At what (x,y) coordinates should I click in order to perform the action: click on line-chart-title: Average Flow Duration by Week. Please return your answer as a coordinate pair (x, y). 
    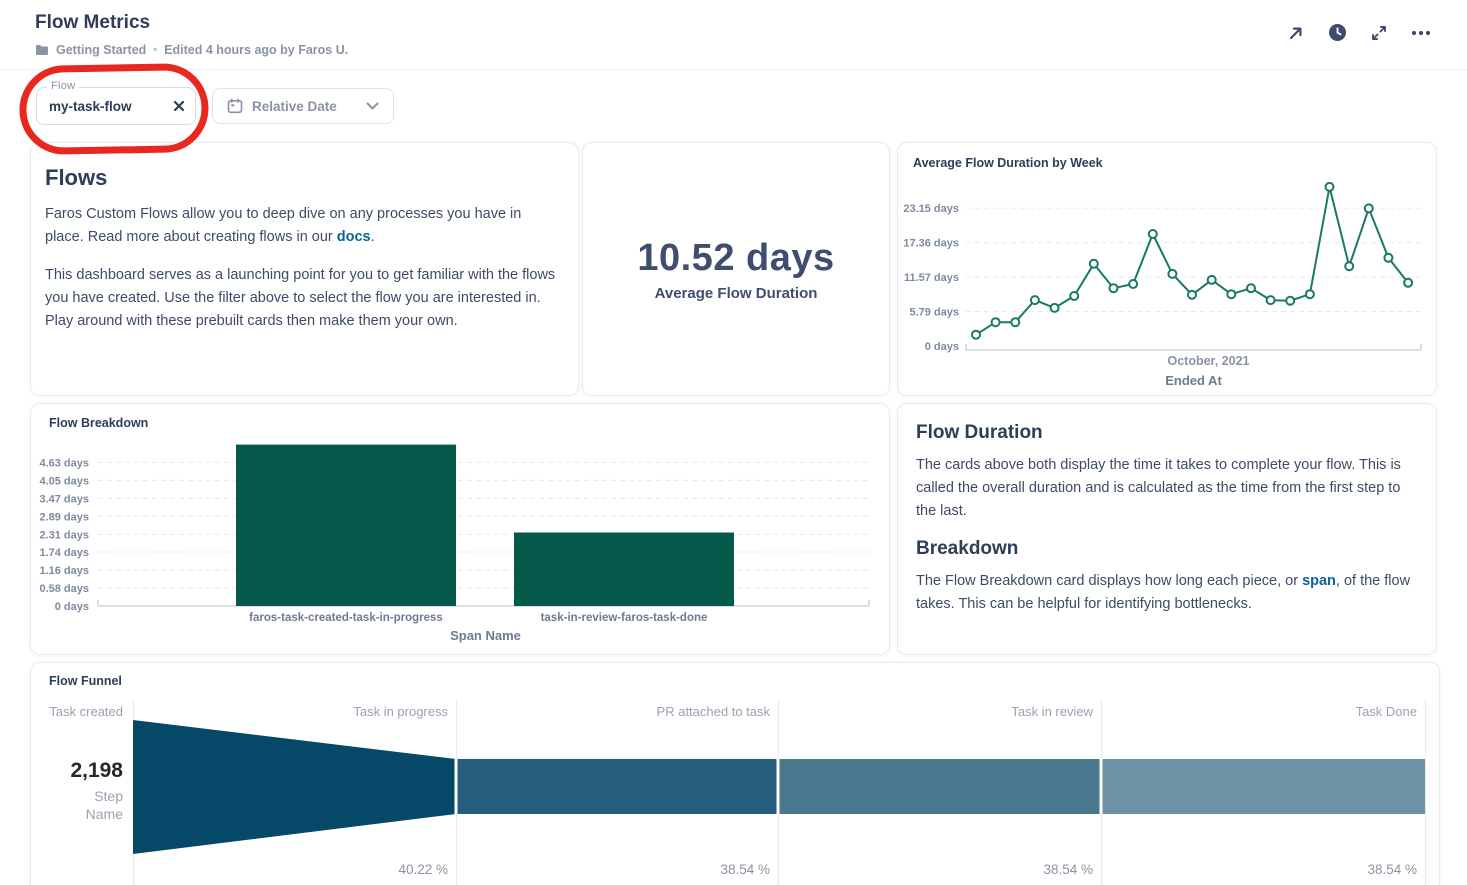
    Looking at the image, I should click on (1008, 163).